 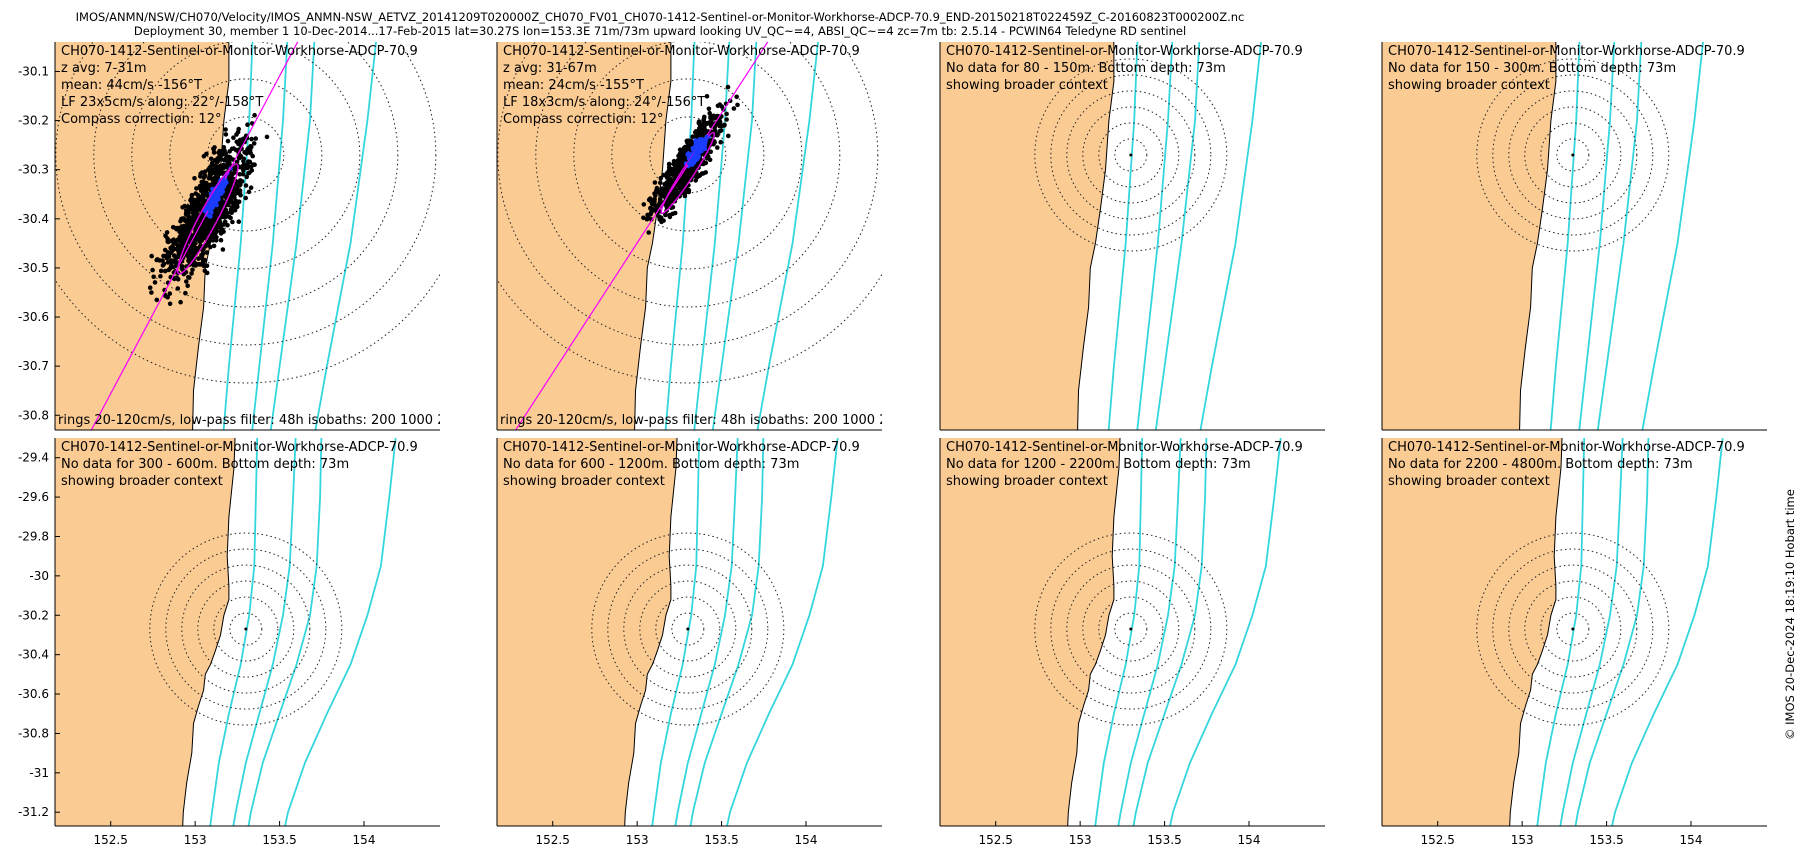 I want to click on land-coastline, so click(x=1030, y=632).